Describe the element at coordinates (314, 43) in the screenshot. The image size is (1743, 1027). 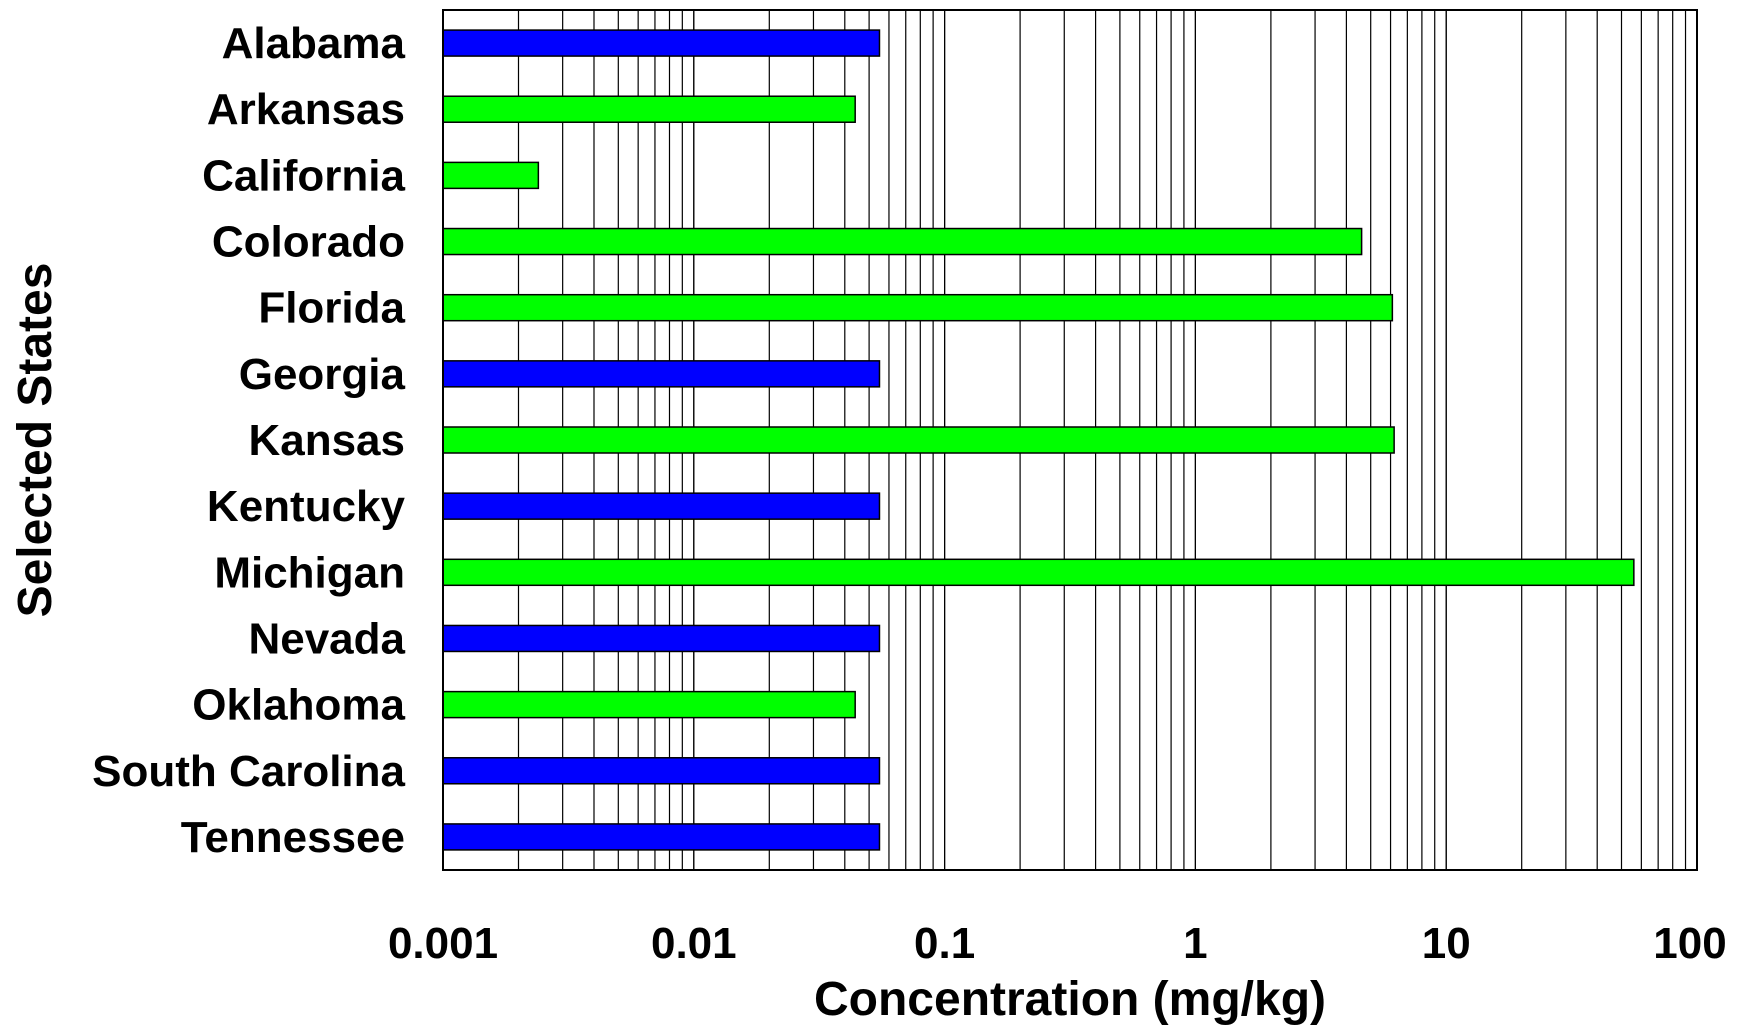
I see `category-label: Alabama` at that location.